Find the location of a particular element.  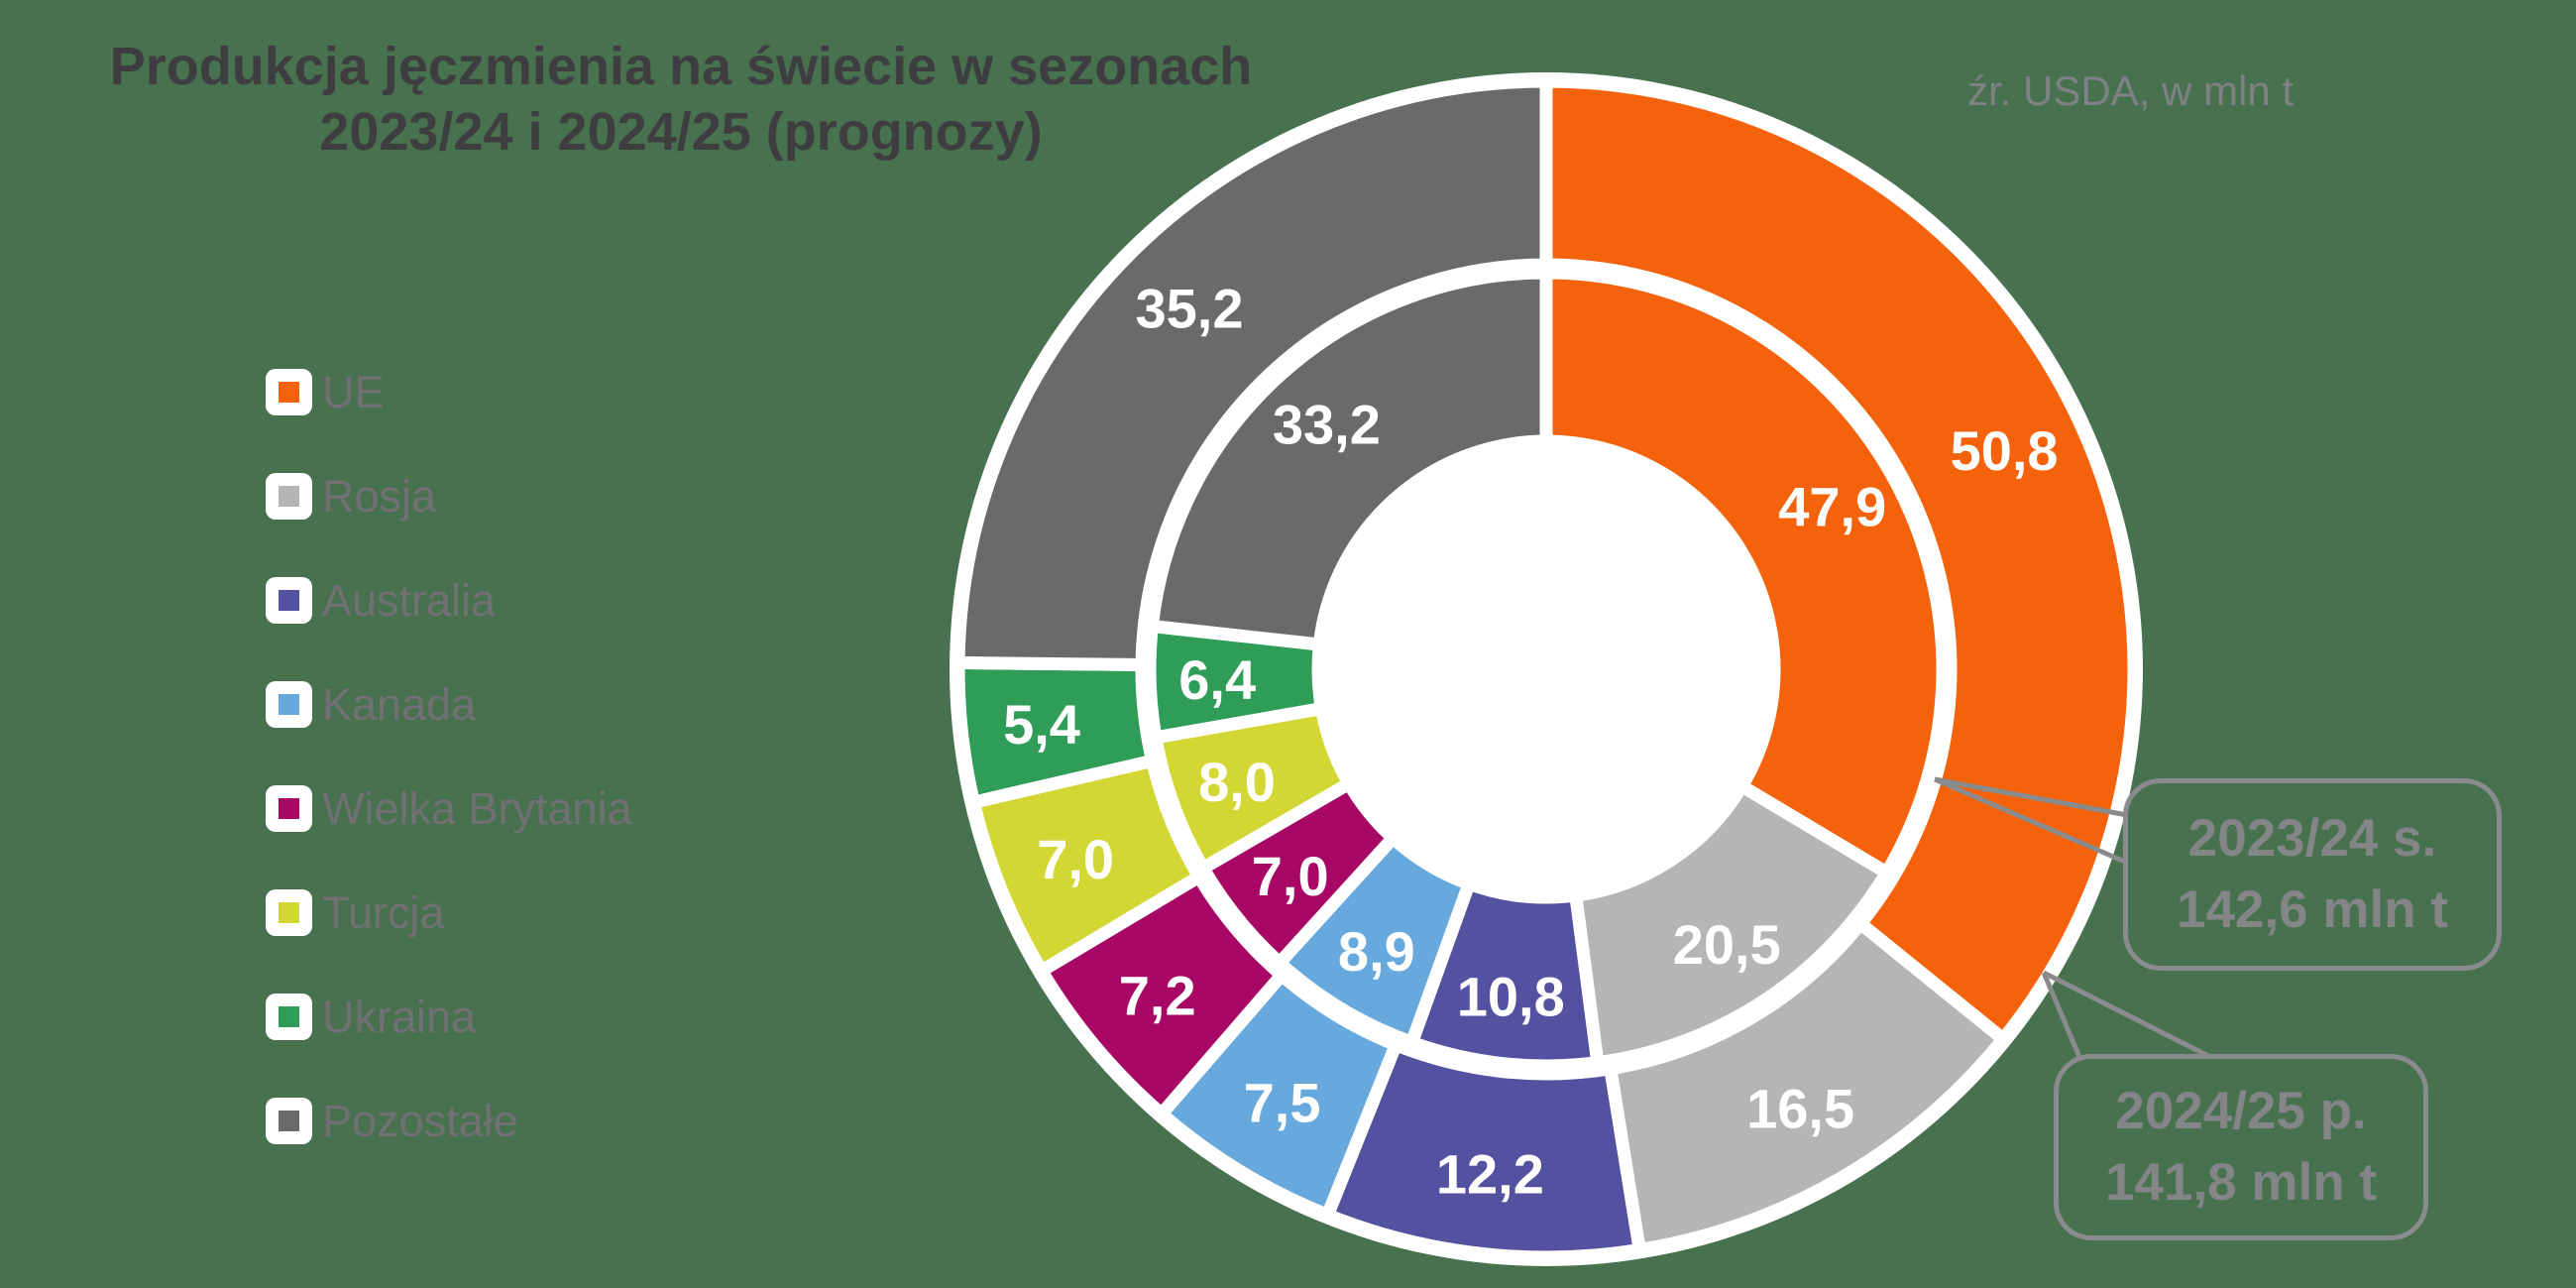

value-label-outer-kanada: 7,5 is located at coordinates (1282, 1103).